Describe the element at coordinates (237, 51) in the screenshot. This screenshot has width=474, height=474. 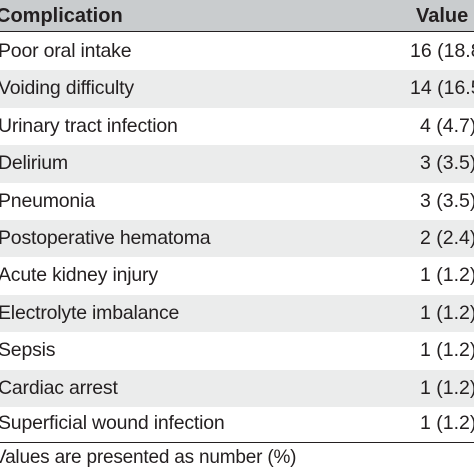
I see `table-row: Poor oral intake 16 (18.8` at that location.